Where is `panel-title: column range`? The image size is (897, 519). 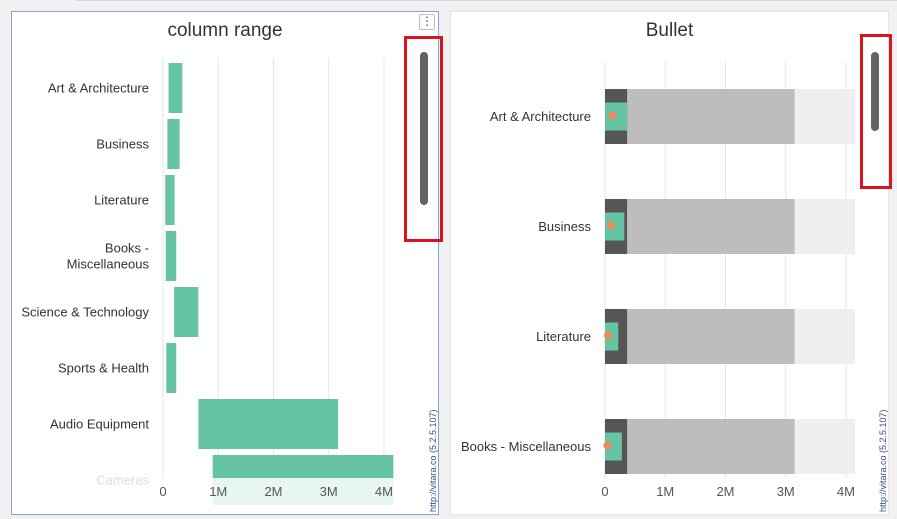 panel-title: column range is located at coordinates (225, 30).